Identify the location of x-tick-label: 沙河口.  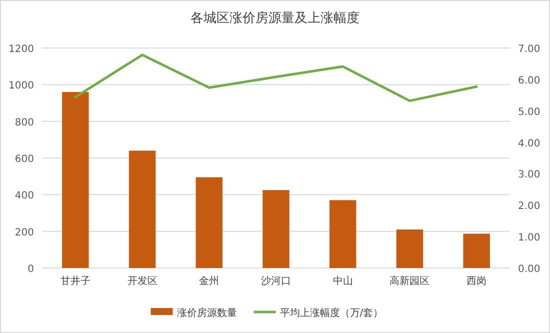
(276, 281).